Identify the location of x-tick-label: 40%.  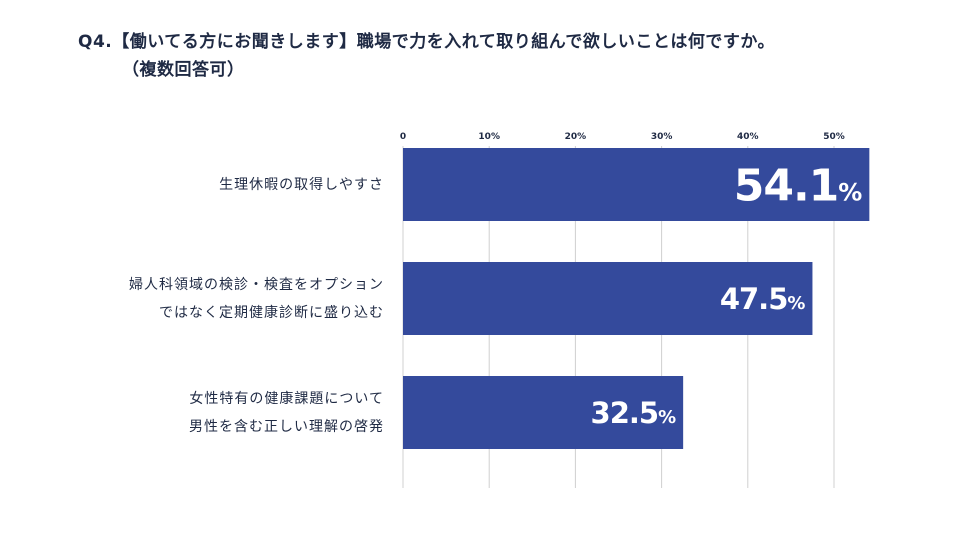
(748, 137).